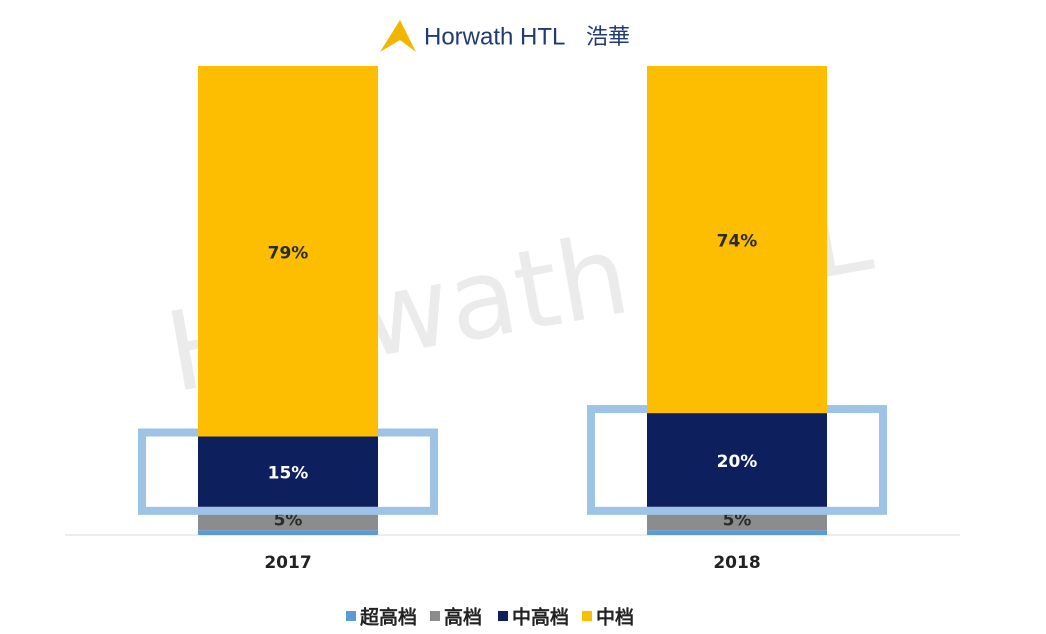 The width and height of the screenshot is (1046, 634). Describe the element at coordinates (463, 617) in the screenshot. I see `legend-label: 高档` at that location.